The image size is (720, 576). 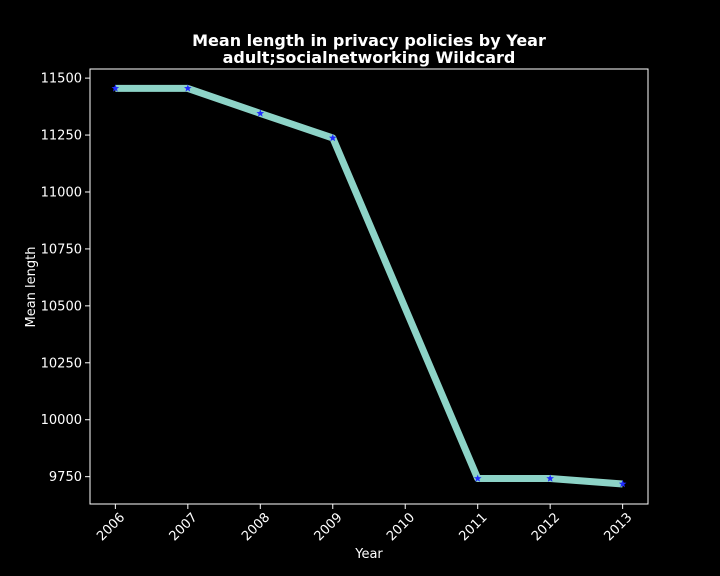 I want to click on y-tick-label: 11000, so click(x=61, y=192).